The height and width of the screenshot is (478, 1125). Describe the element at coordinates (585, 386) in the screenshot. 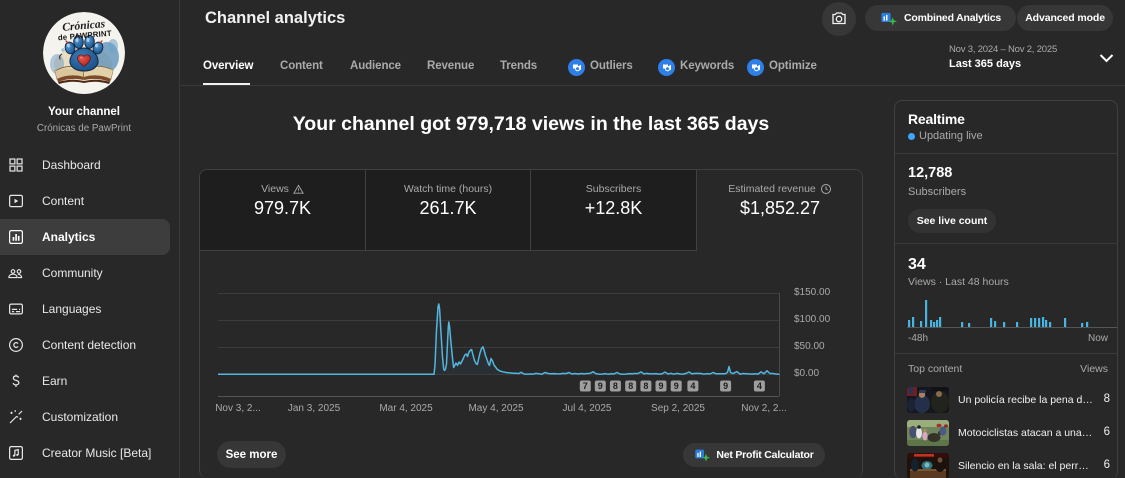

I see `svg-text: 7` at that location.